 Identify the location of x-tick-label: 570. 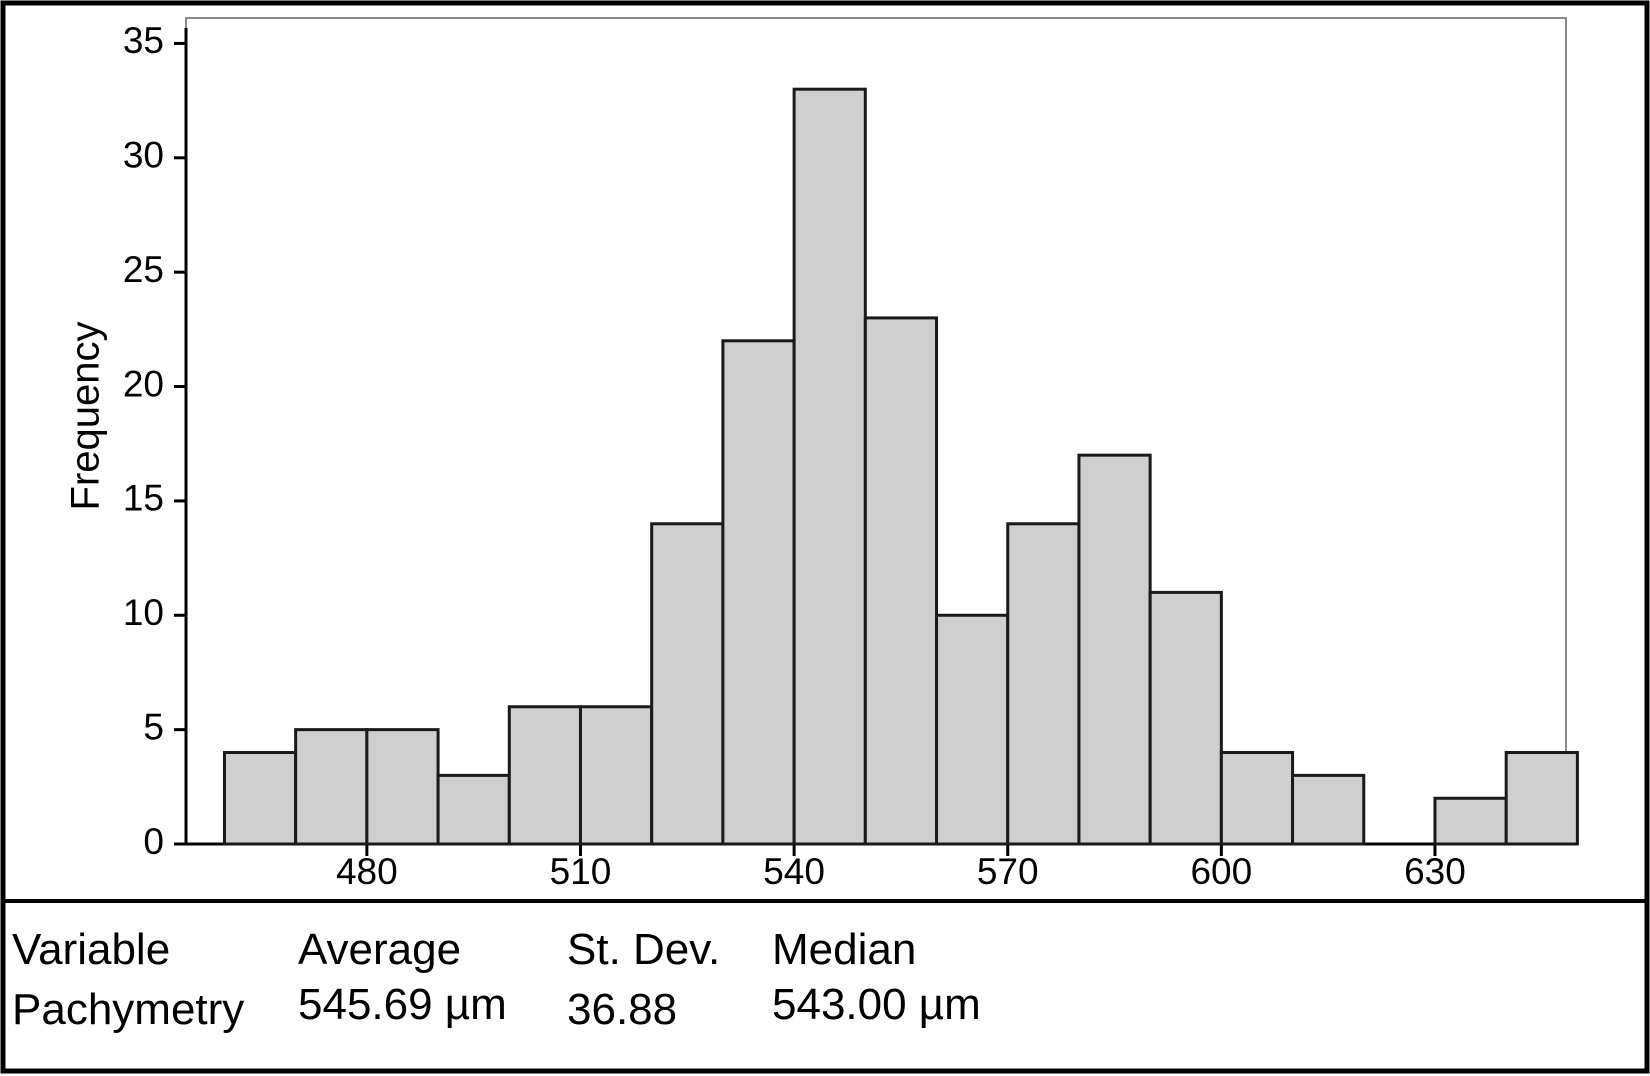
(1008, 871).